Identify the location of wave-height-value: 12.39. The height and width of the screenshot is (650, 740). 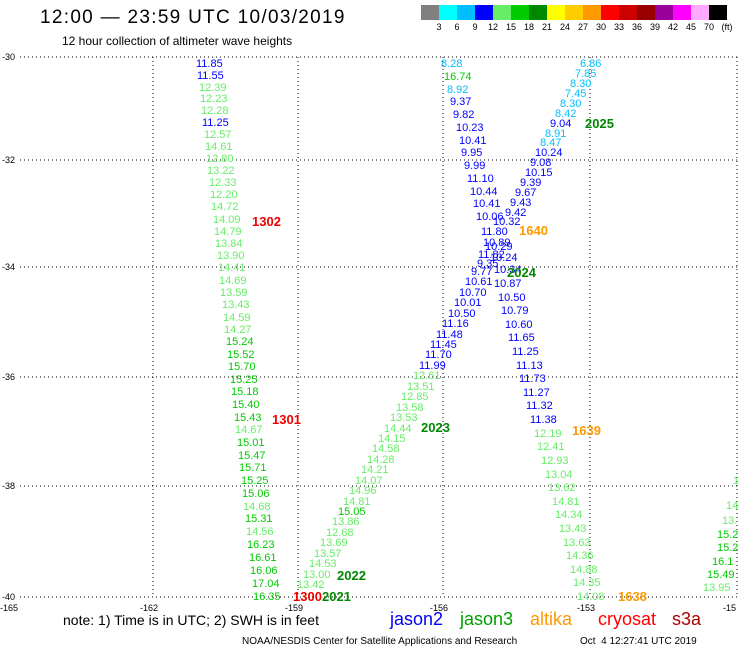
(213, 88).